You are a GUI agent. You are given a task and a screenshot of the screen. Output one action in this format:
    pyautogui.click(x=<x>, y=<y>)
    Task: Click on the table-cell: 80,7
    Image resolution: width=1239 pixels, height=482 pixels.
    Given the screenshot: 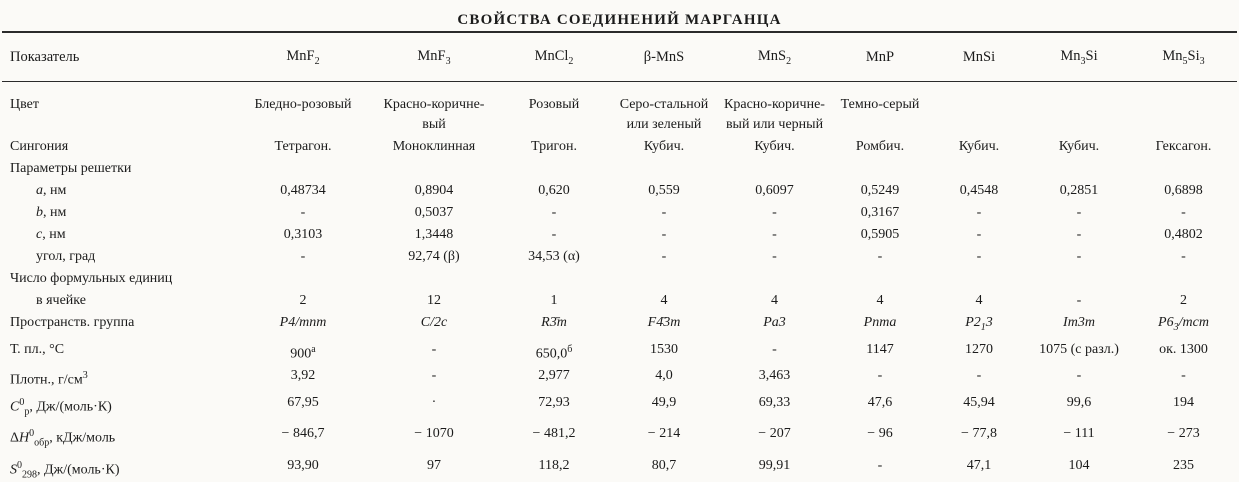 What is the action you would take?
    pyautogui.click(x=664, y=465)
    